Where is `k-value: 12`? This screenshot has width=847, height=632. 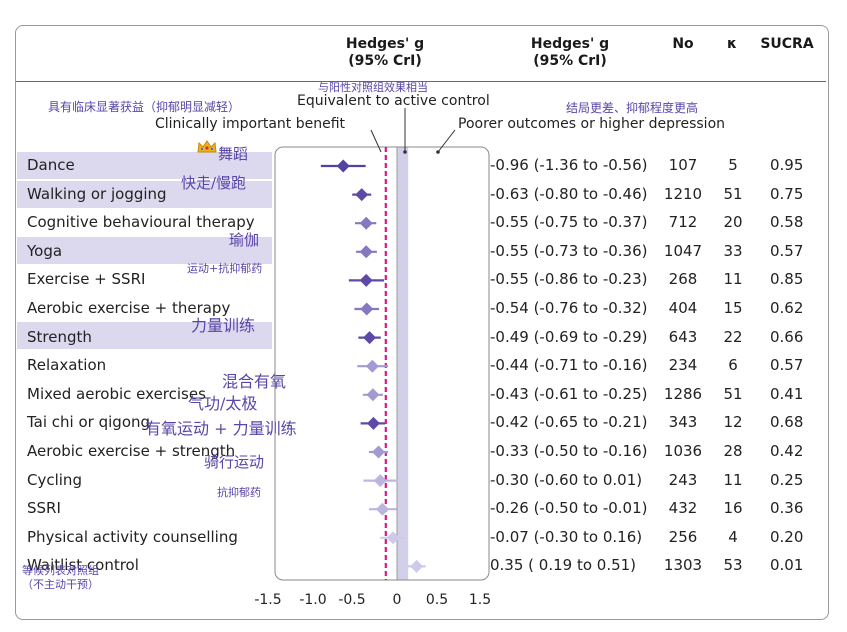
k-value: 12 is located at coordinates (733, 422).